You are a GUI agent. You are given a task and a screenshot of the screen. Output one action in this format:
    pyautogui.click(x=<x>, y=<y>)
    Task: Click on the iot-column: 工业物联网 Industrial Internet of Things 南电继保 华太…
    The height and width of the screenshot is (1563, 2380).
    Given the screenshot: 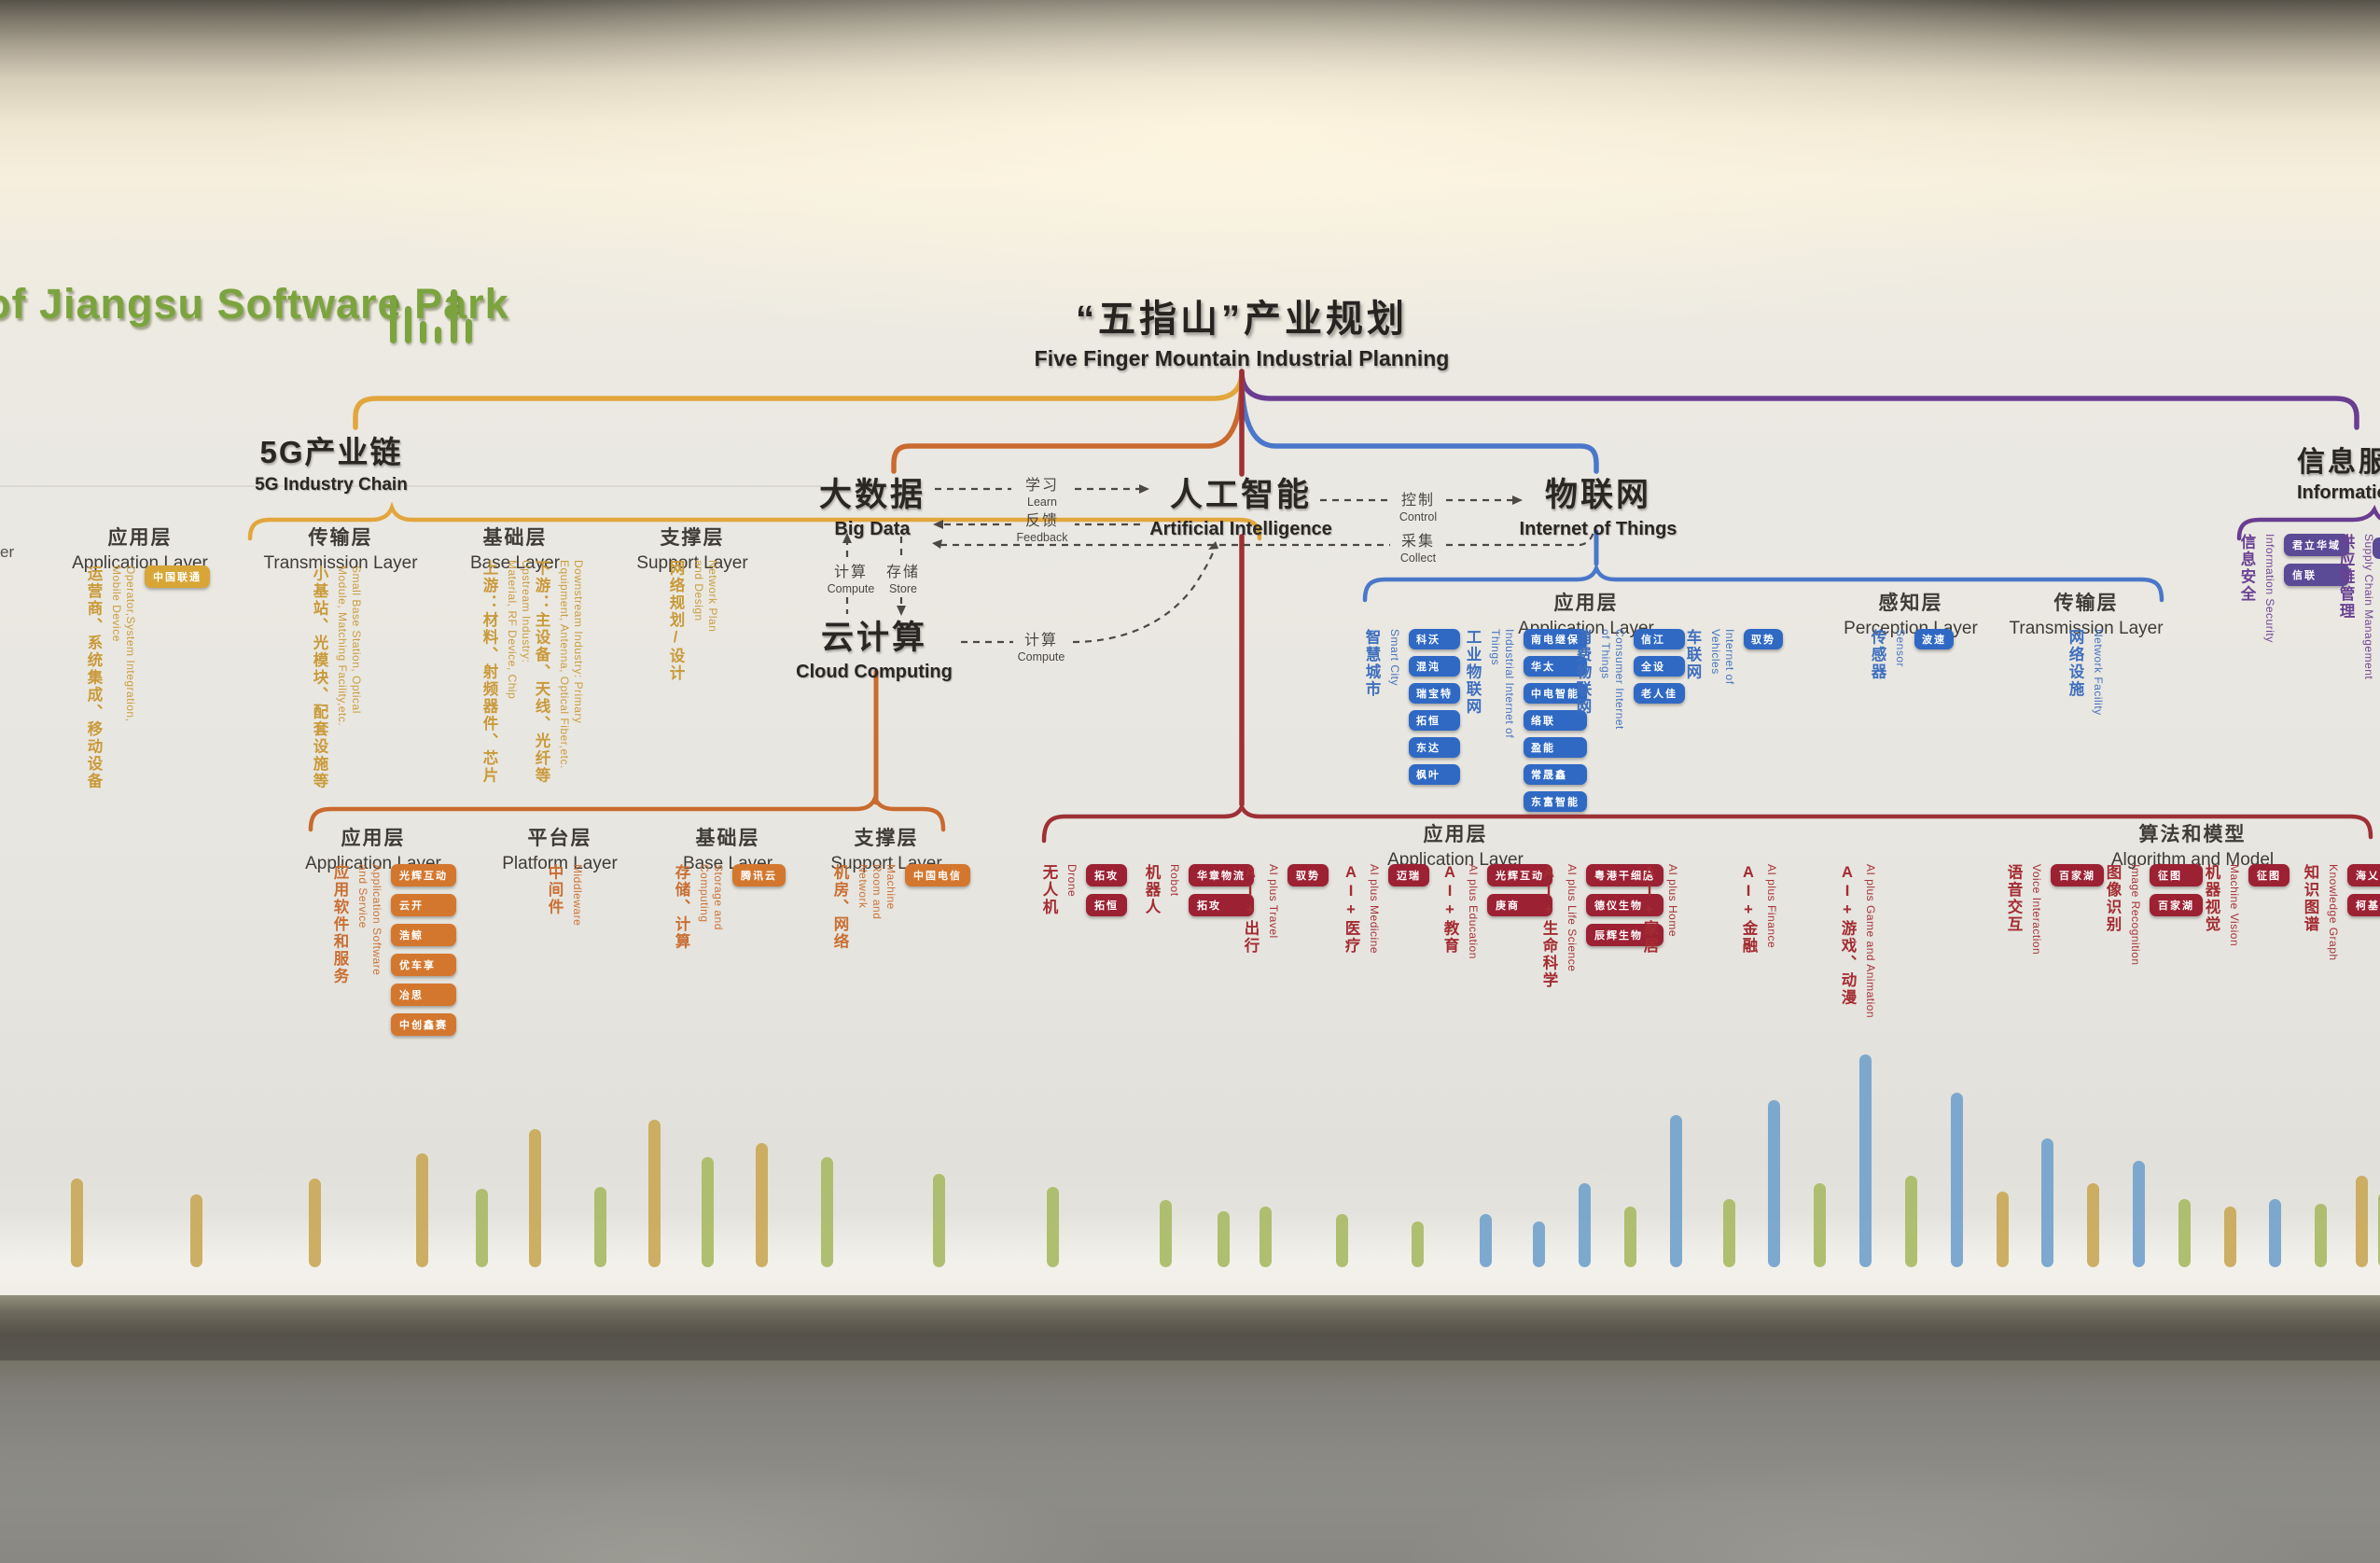 What is the action you would take?
    pyautogui.click(x=1524, y=720)
    